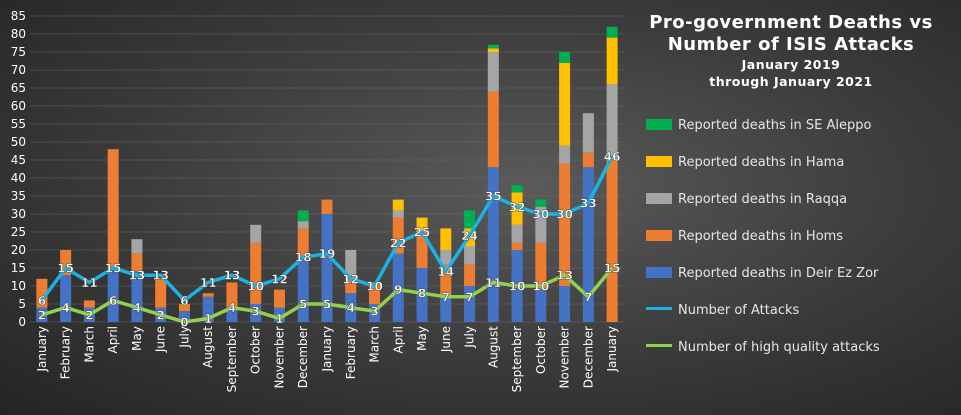 The width and height of the screenshot is (961, 415). I want to click on legend-label-hama: Reported deaths in Hama, so click(761, 162).